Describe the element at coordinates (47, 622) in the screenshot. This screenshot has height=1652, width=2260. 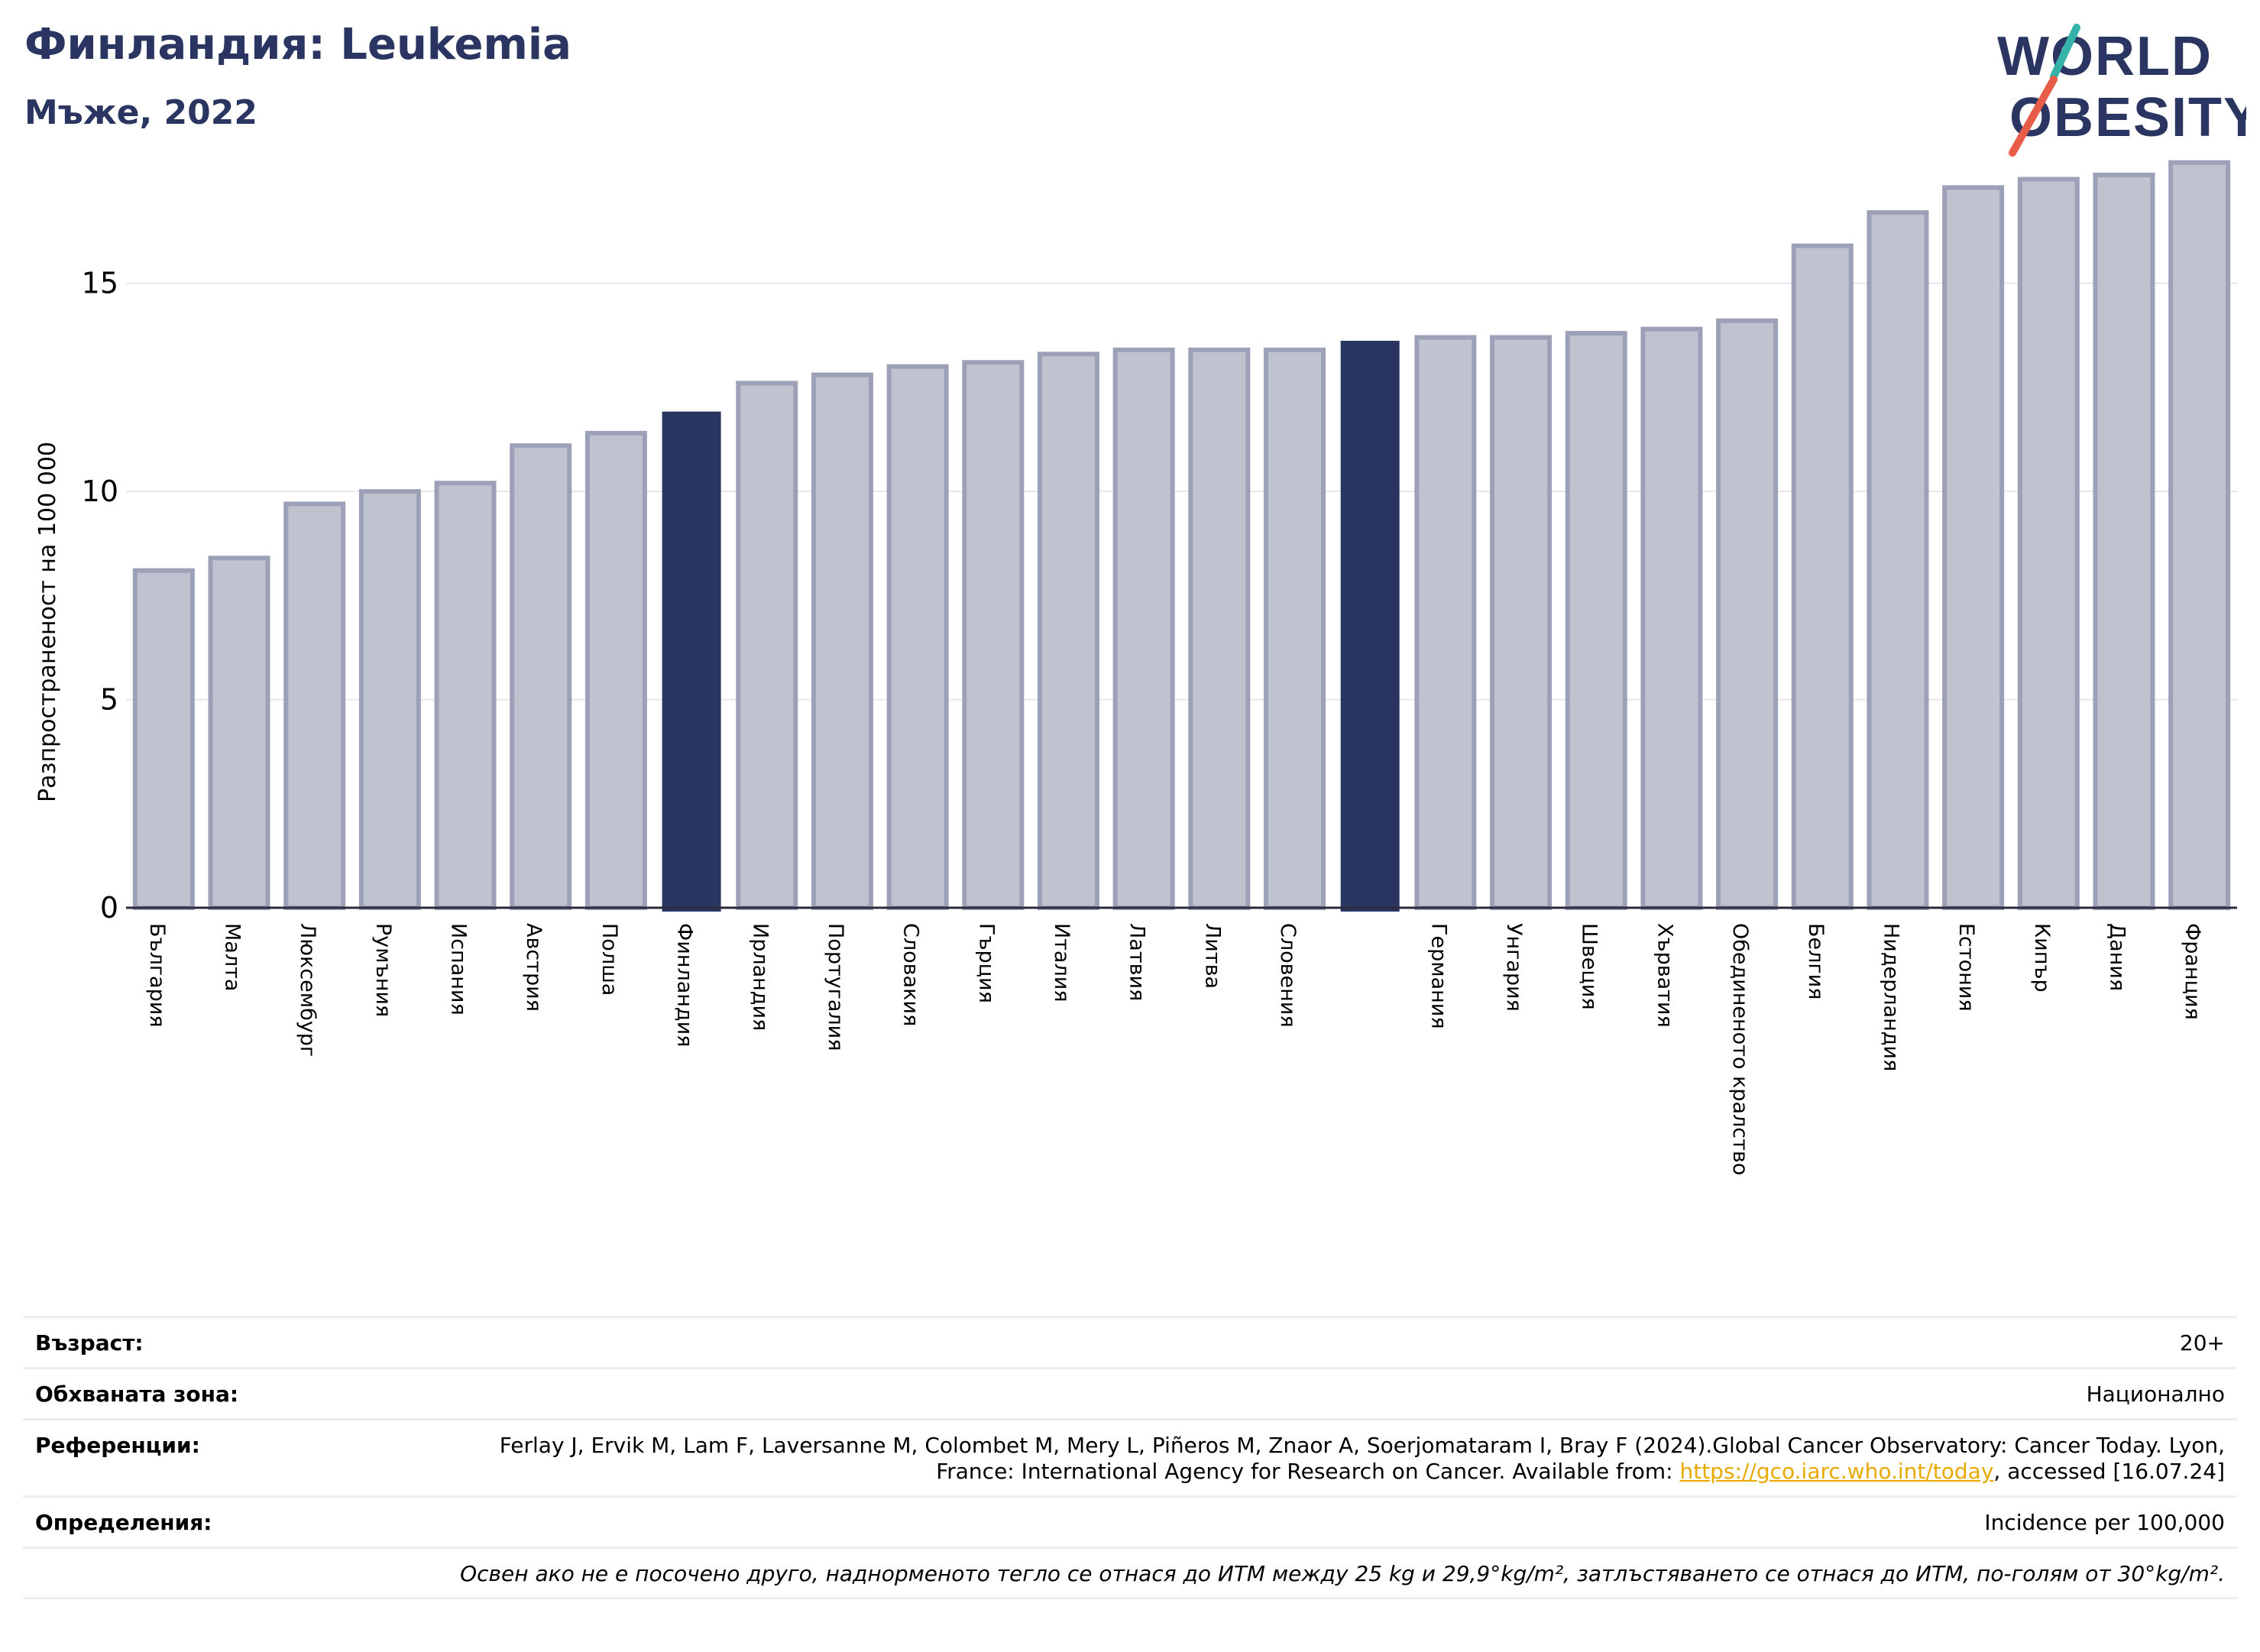
I see `y-axis-label: Разпространеност на 100 000` at that location.